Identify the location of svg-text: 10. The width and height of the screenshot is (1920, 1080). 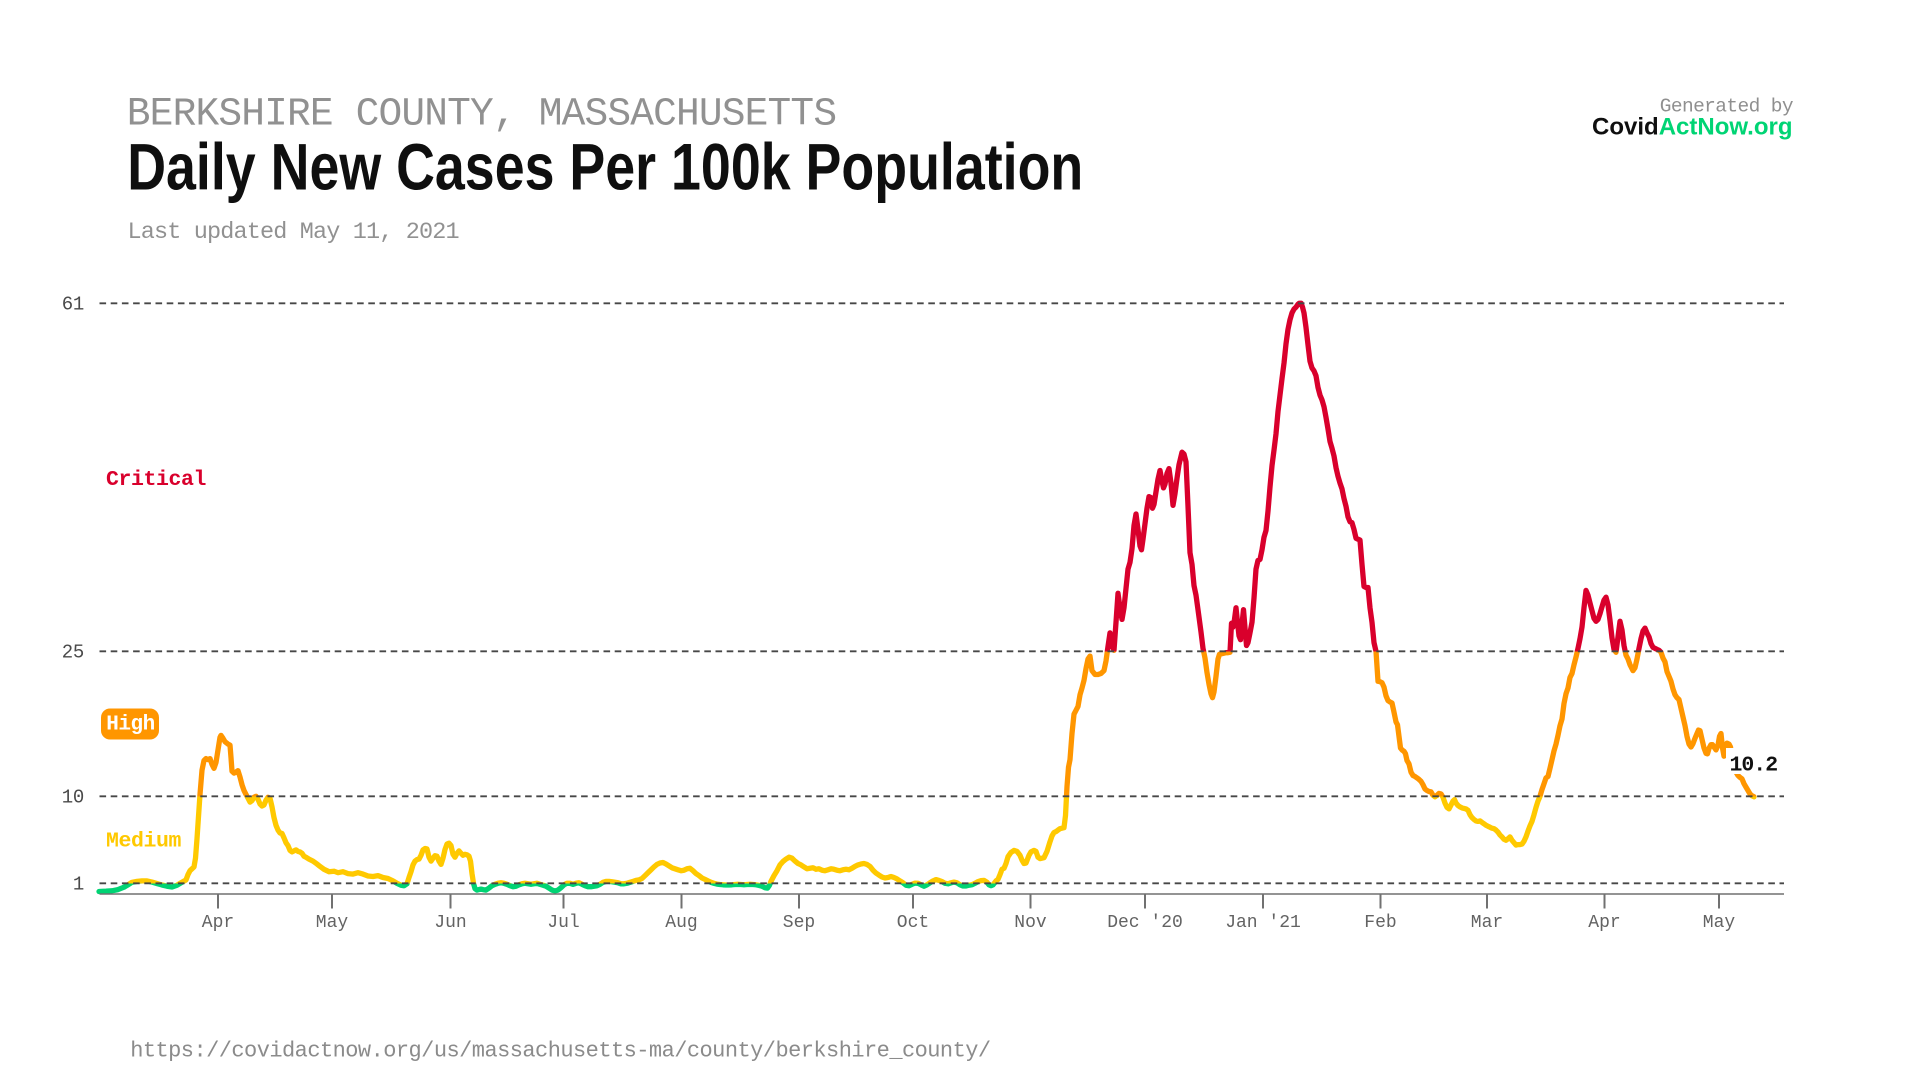
(73, 798).